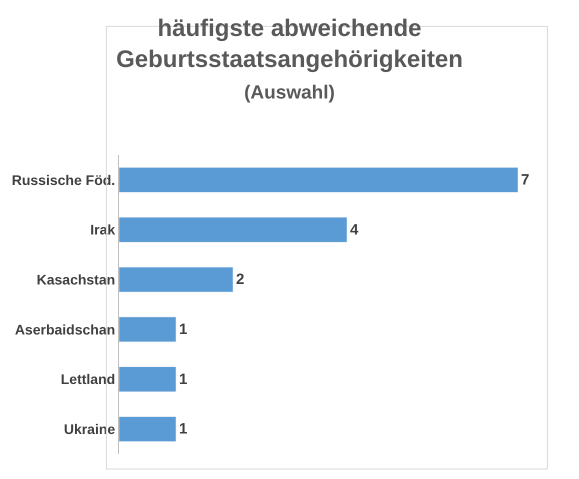 The image size is (579, 479). Describe the element at coordinates (88, 379) in the screenshot. I see `y-tick-label: Lettland` at that location.